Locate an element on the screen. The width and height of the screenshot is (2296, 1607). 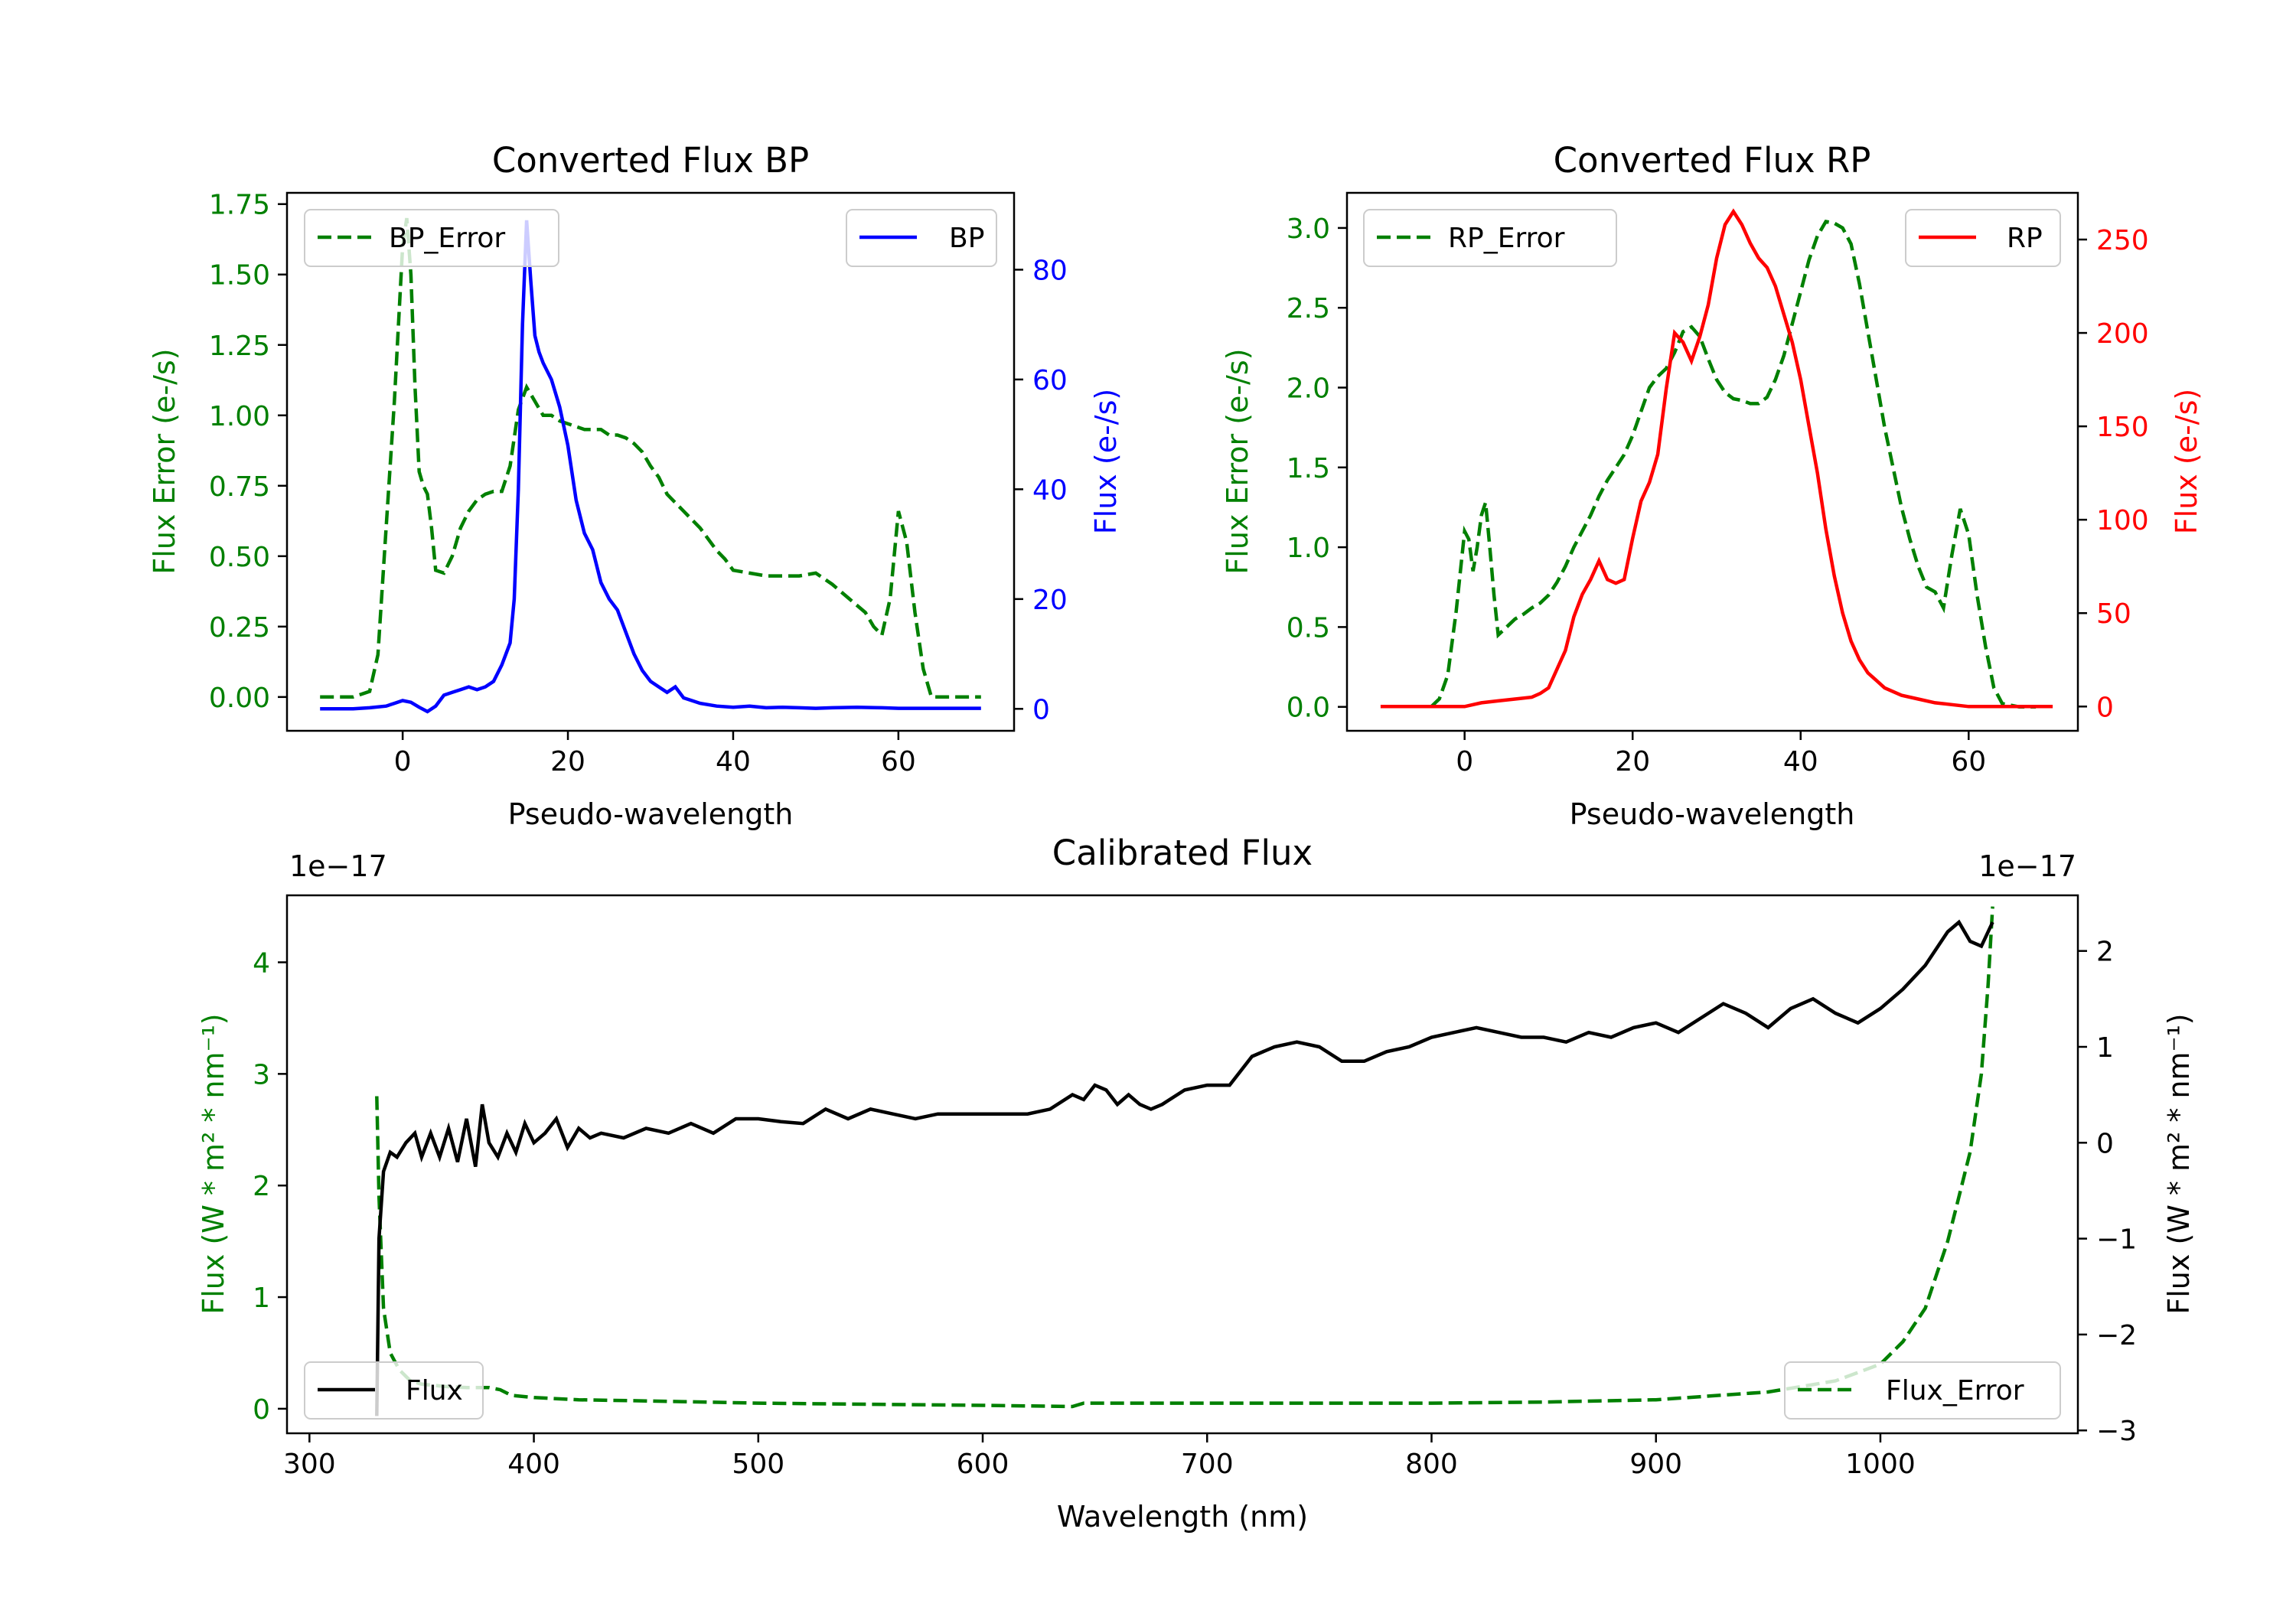
cal-x-ticks: 300 400 500 600 700 800 900 1000 is located at coordinates (1099, 1456).